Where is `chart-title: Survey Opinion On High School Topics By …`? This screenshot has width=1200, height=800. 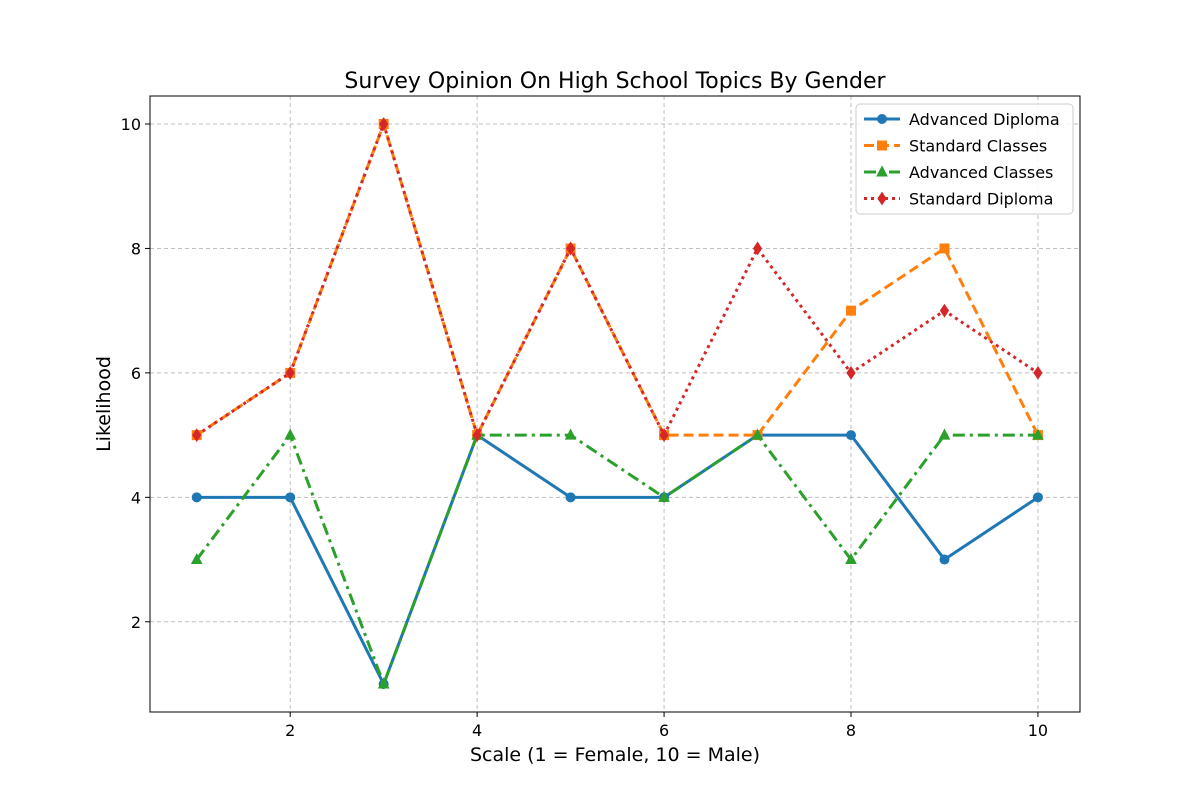 chart-title: Survey Opinion On High School Topics By … is located at coordinates (615, 81).